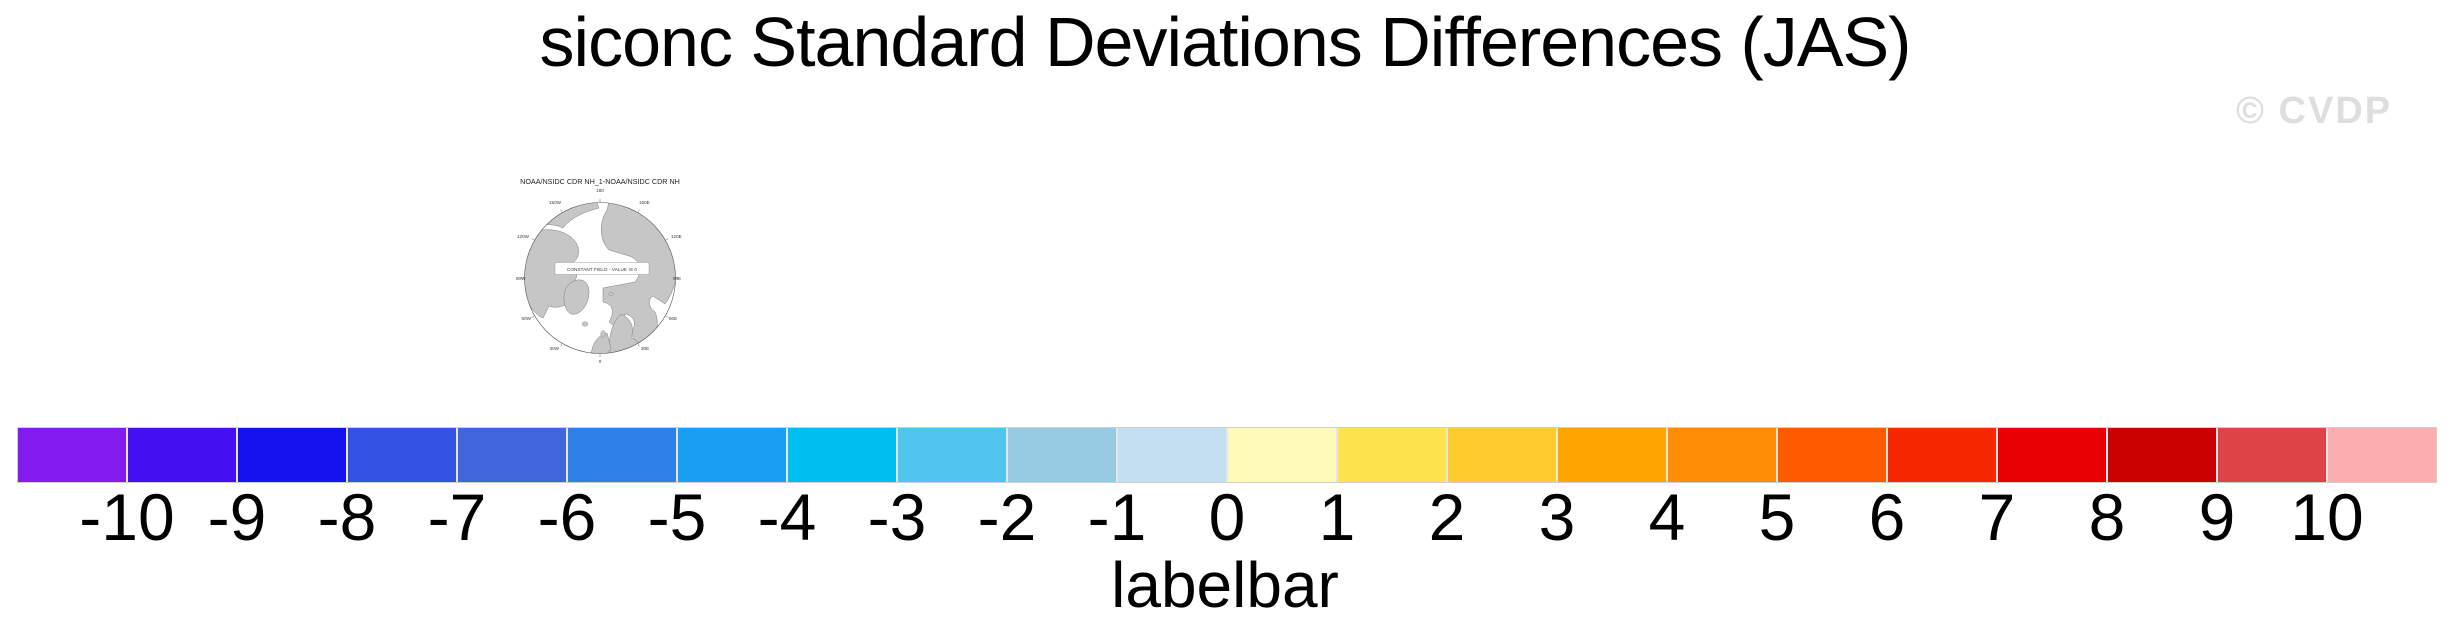 This screenshot has height=644, width=2450. What do you see at coordinates (1225, 585) in the screenshot?
I see `colorbar-caption: labelbar` at bounding box center [1225, 585].